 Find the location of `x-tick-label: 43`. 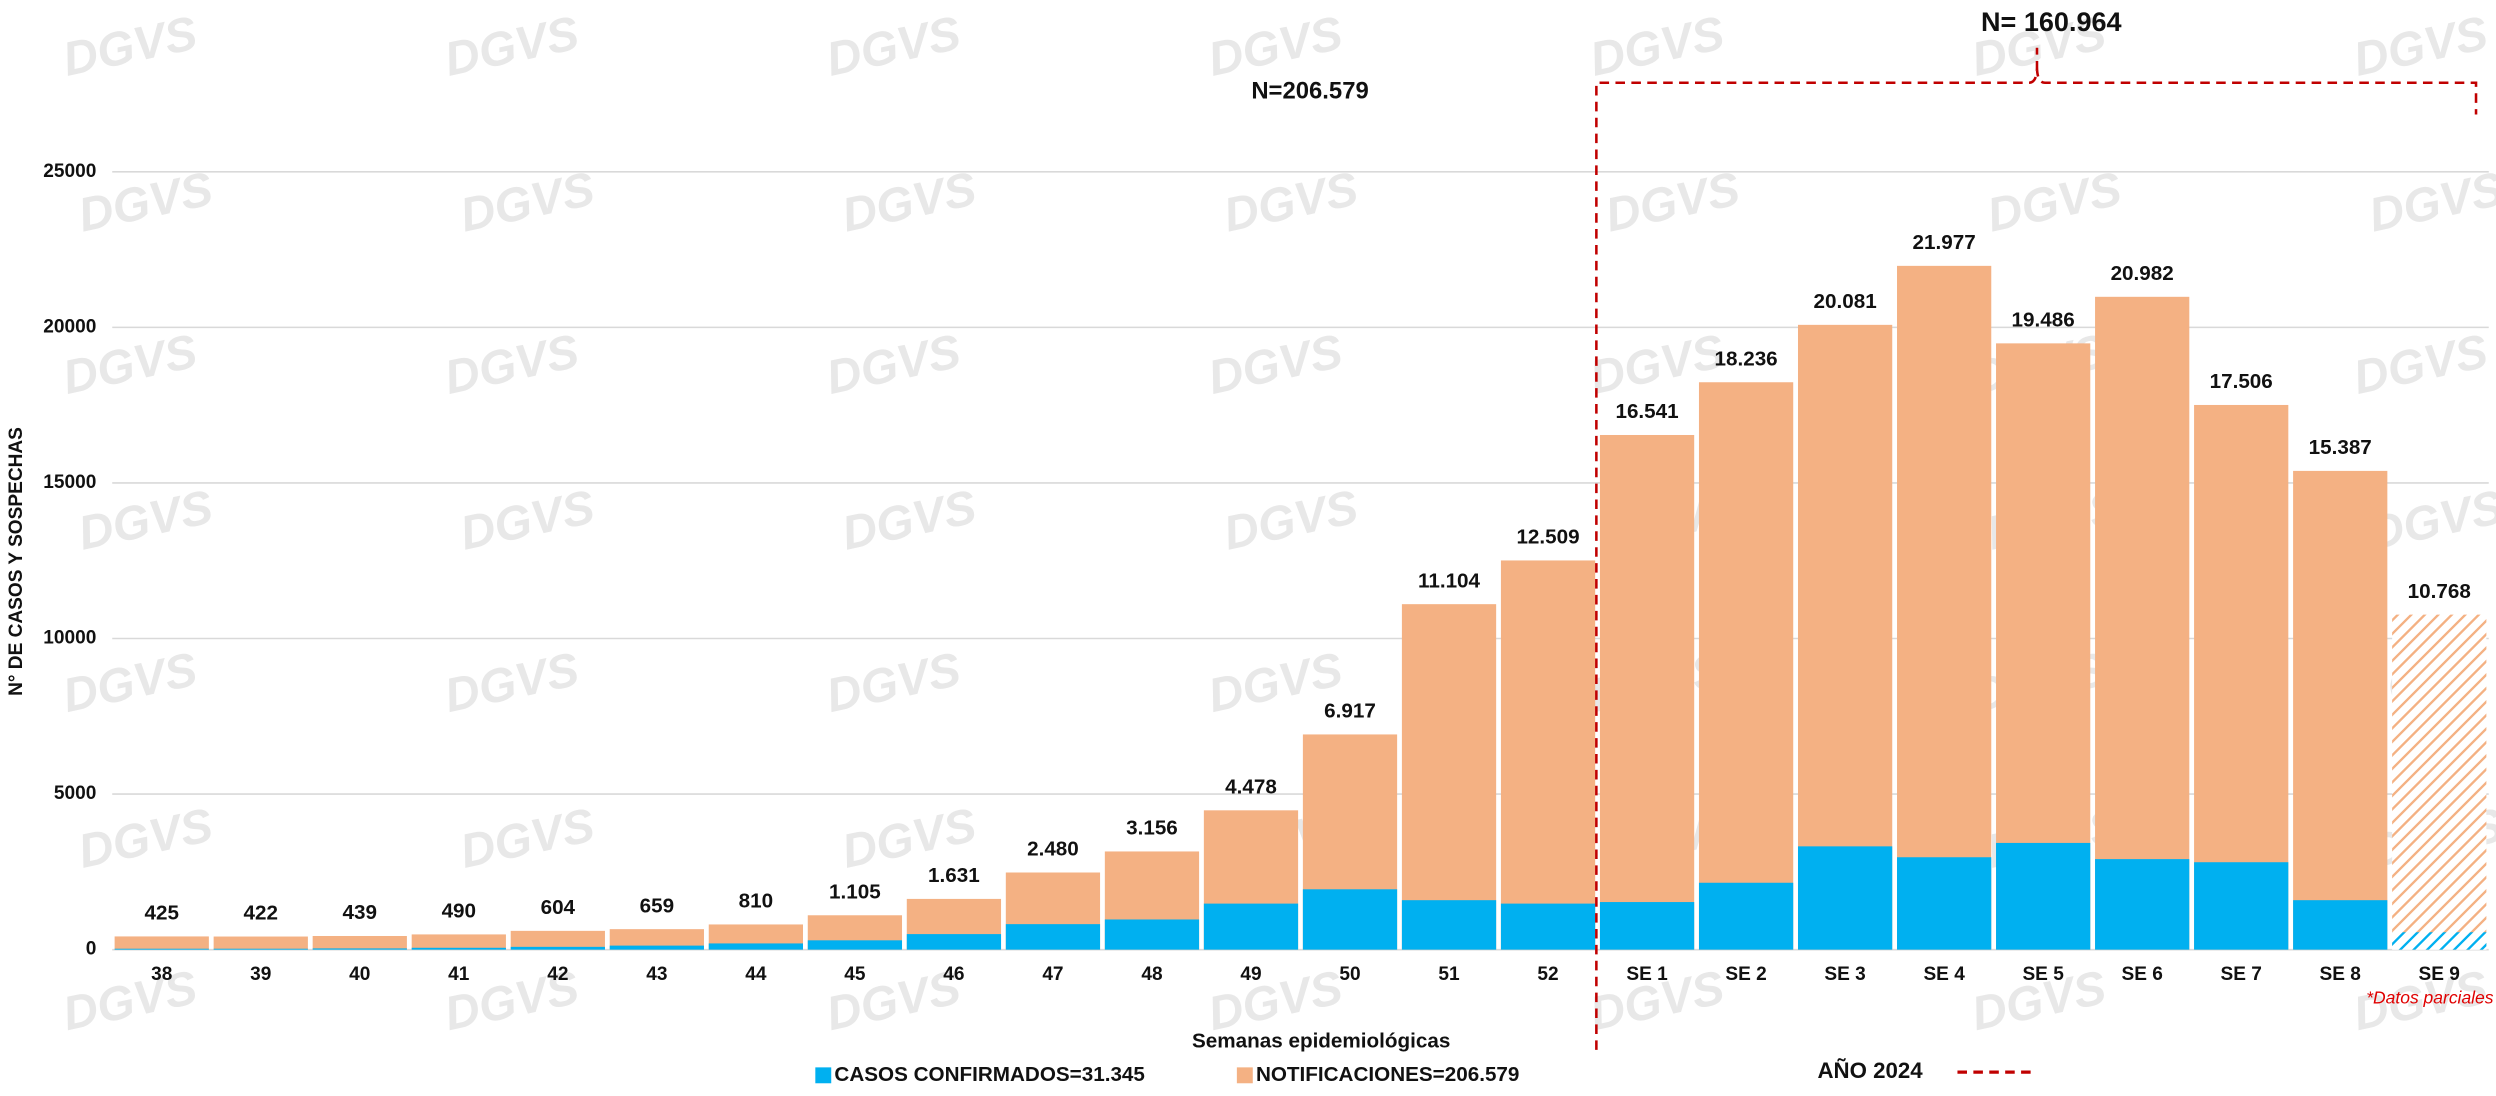

x-tick-label: 43 is located at coordinates (656, 974).